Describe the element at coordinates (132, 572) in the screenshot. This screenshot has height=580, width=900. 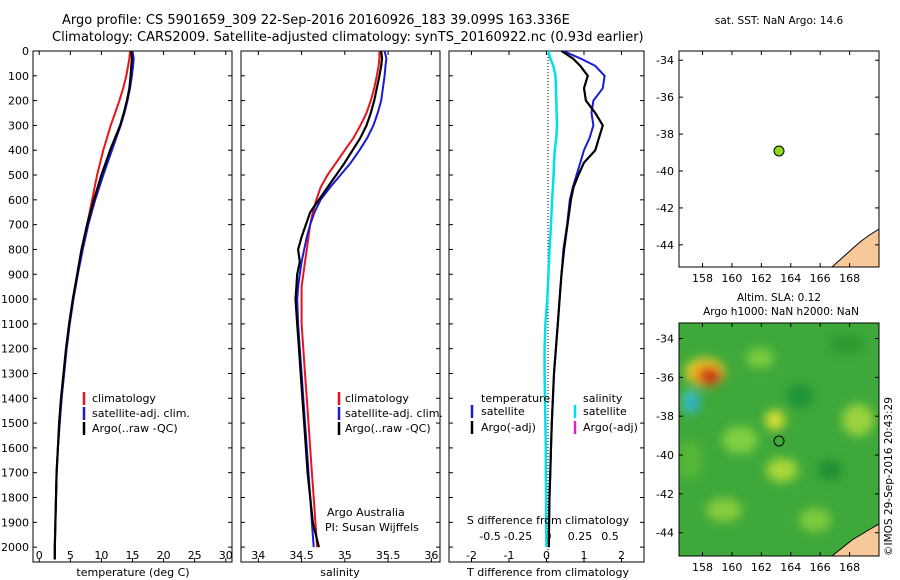
I see `temperature-xlabel: temperature (deg C)` at that location.